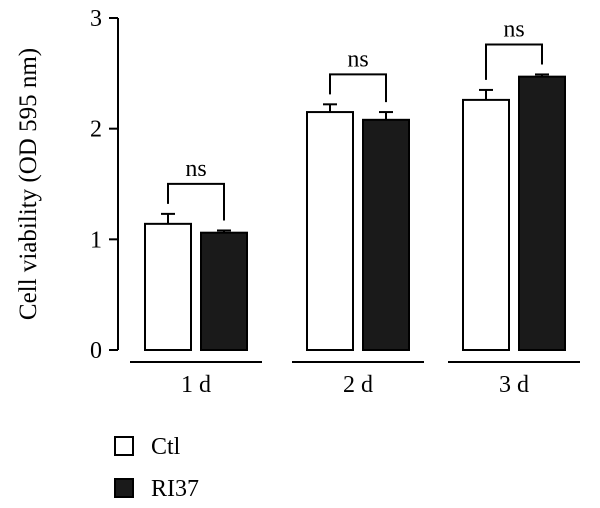 This screenshot has height=508, width=600. Describe the element at coordinates (96, 130) in the screenshot. I see `y-tick-label: 2` at that location.